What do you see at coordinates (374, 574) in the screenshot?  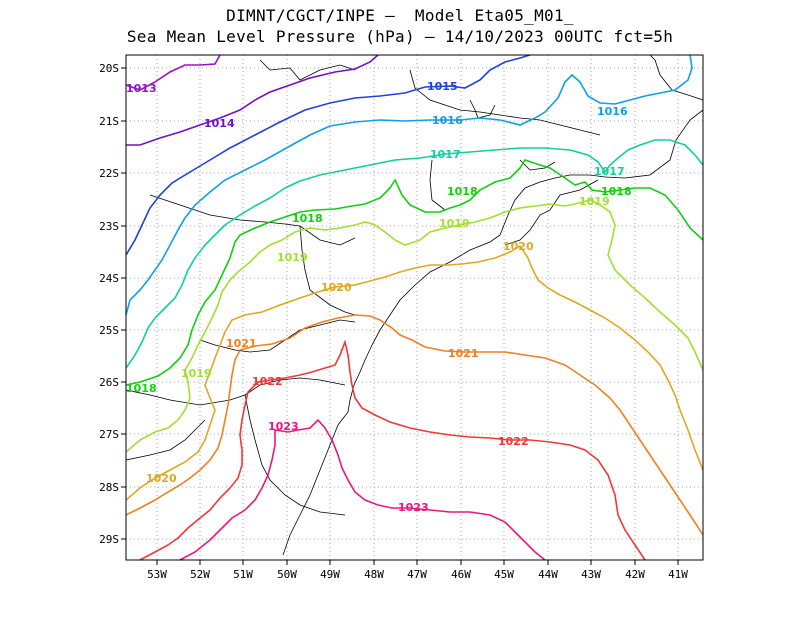 I see `lon-label: 48W` at bounding box center [374, 574].